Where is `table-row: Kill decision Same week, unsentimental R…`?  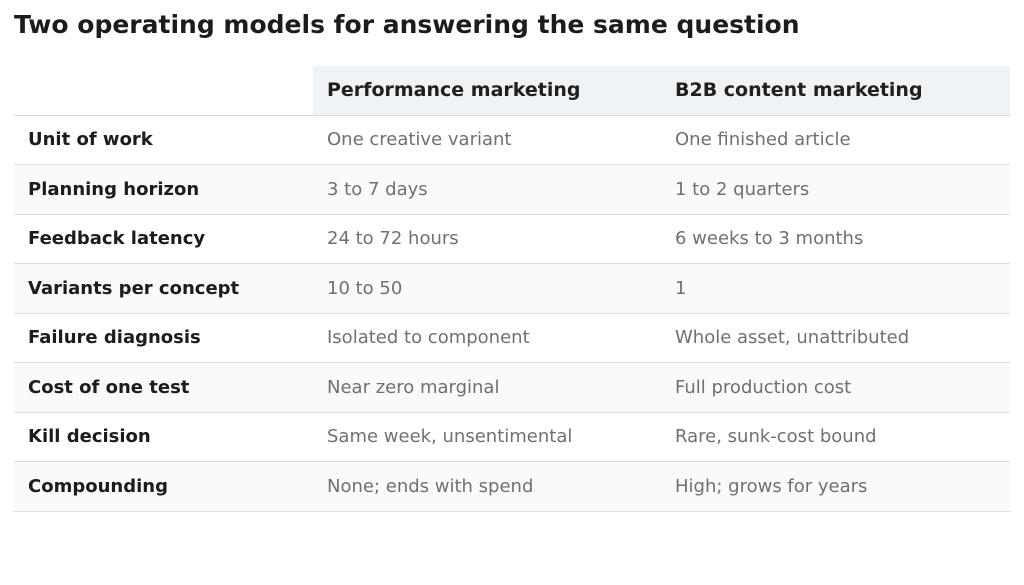 table-row: Kill decision Same week, unsentimental R… is located at coordinates (512, 437).